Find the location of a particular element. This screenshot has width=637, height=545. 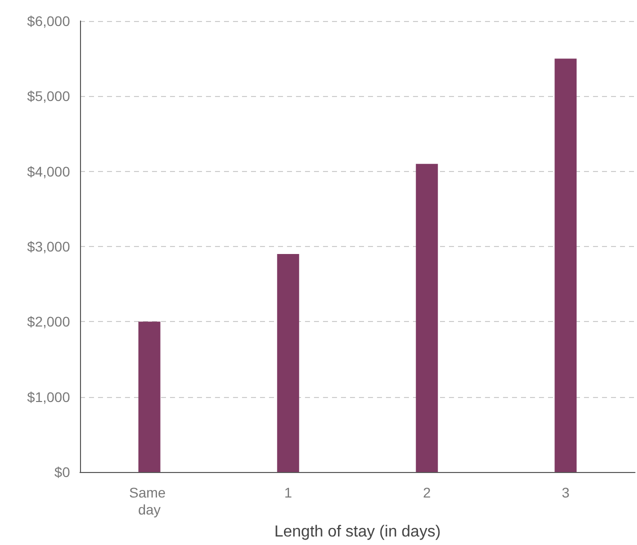

x-axis-title: Length of stay (in days) is located at coordinates (357, 532).